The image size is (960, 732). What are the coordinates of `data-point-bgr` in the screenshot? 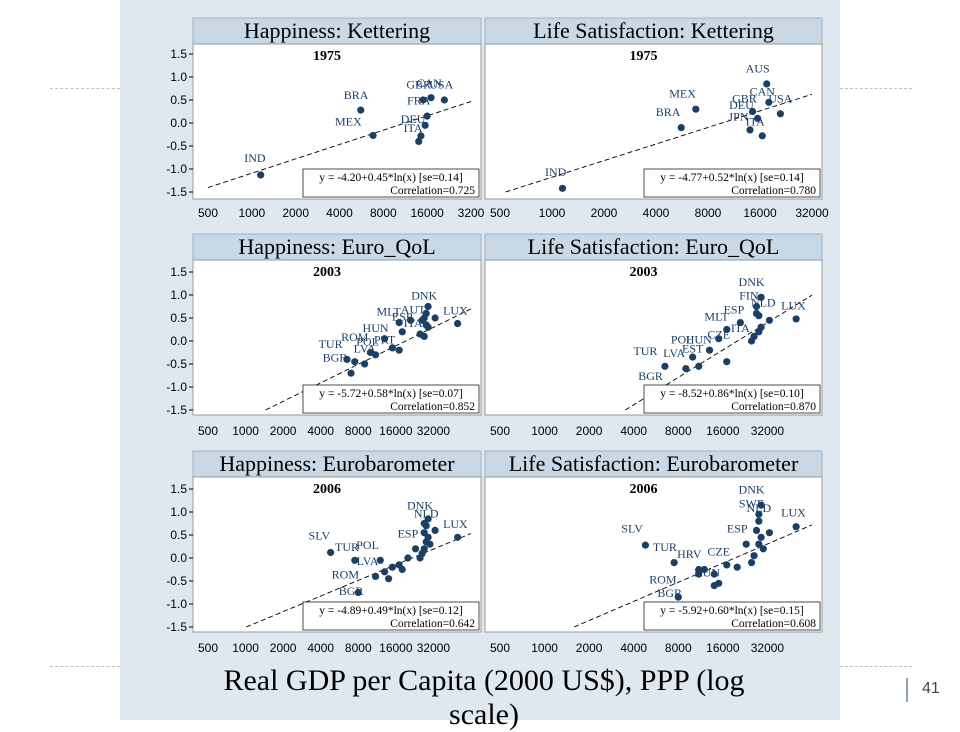 It's located at (351, 373).